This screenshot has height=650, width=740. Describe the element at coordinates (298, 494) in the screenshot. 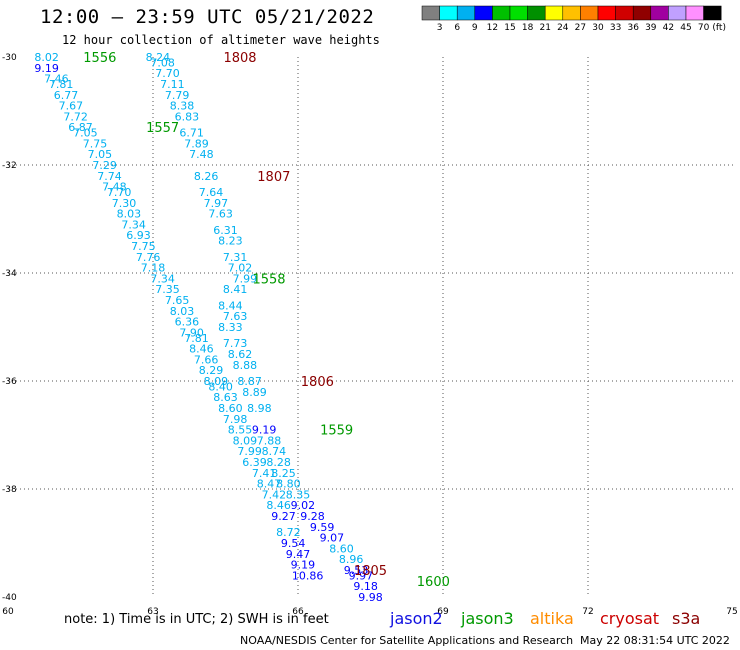

I see `wave-height-value: 8.35` at that location.